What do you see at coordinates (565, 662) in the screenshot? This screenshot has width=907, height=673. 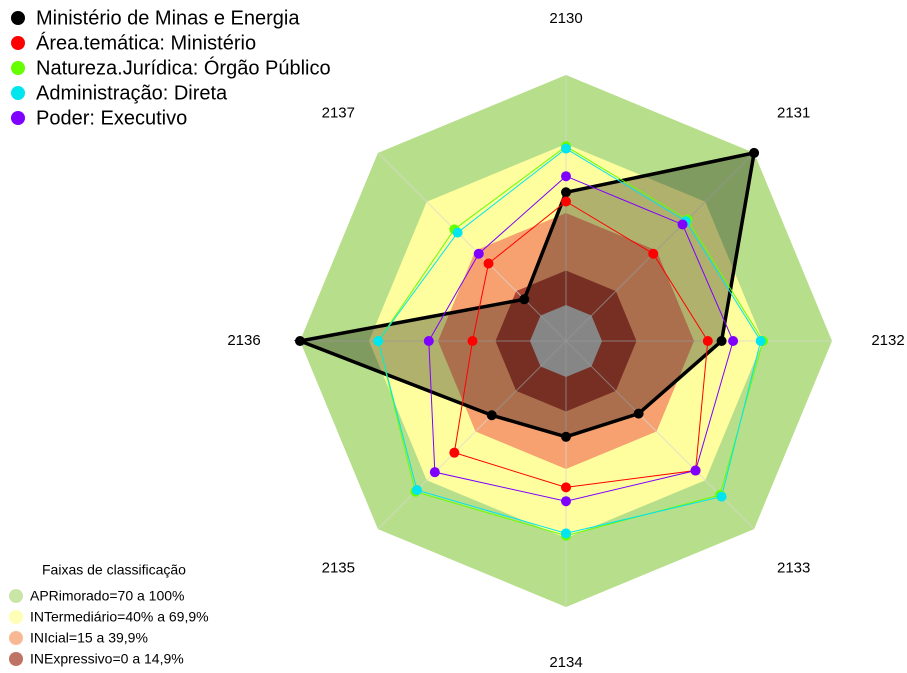 I see `axis-label: 2134` at bounding box center [565, 662].